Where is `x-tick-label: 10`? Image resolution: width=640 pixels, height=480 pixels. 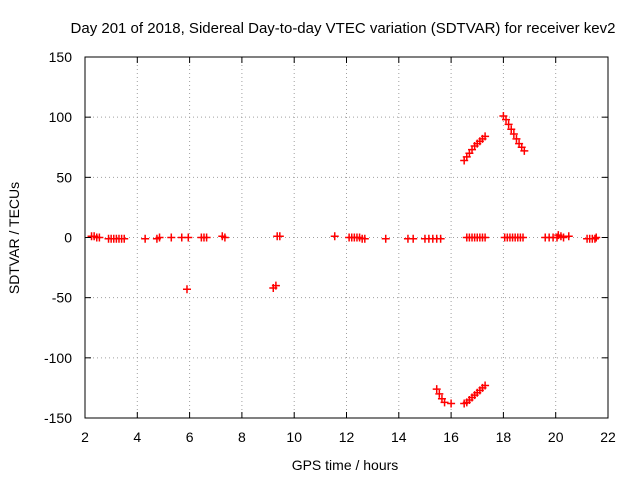 x-tick-label: 10 is located at coordinates (294, 437).